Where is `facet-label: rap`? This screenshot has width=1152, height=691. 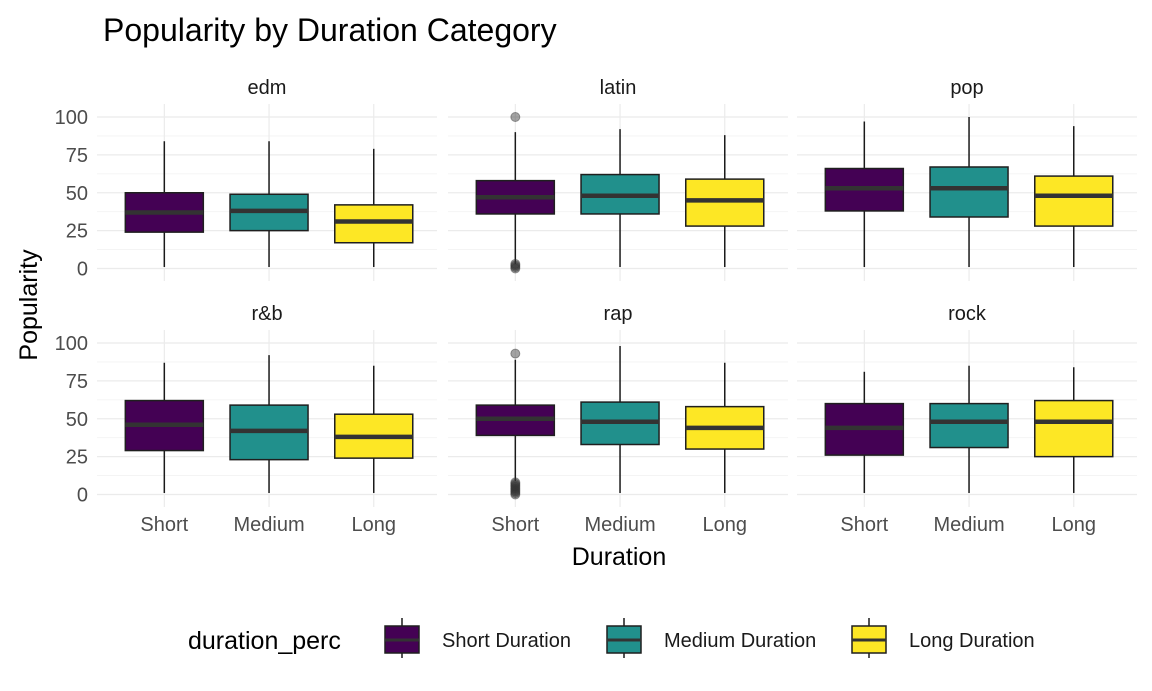 facet-label: rap is located at coordinates (618, 314).